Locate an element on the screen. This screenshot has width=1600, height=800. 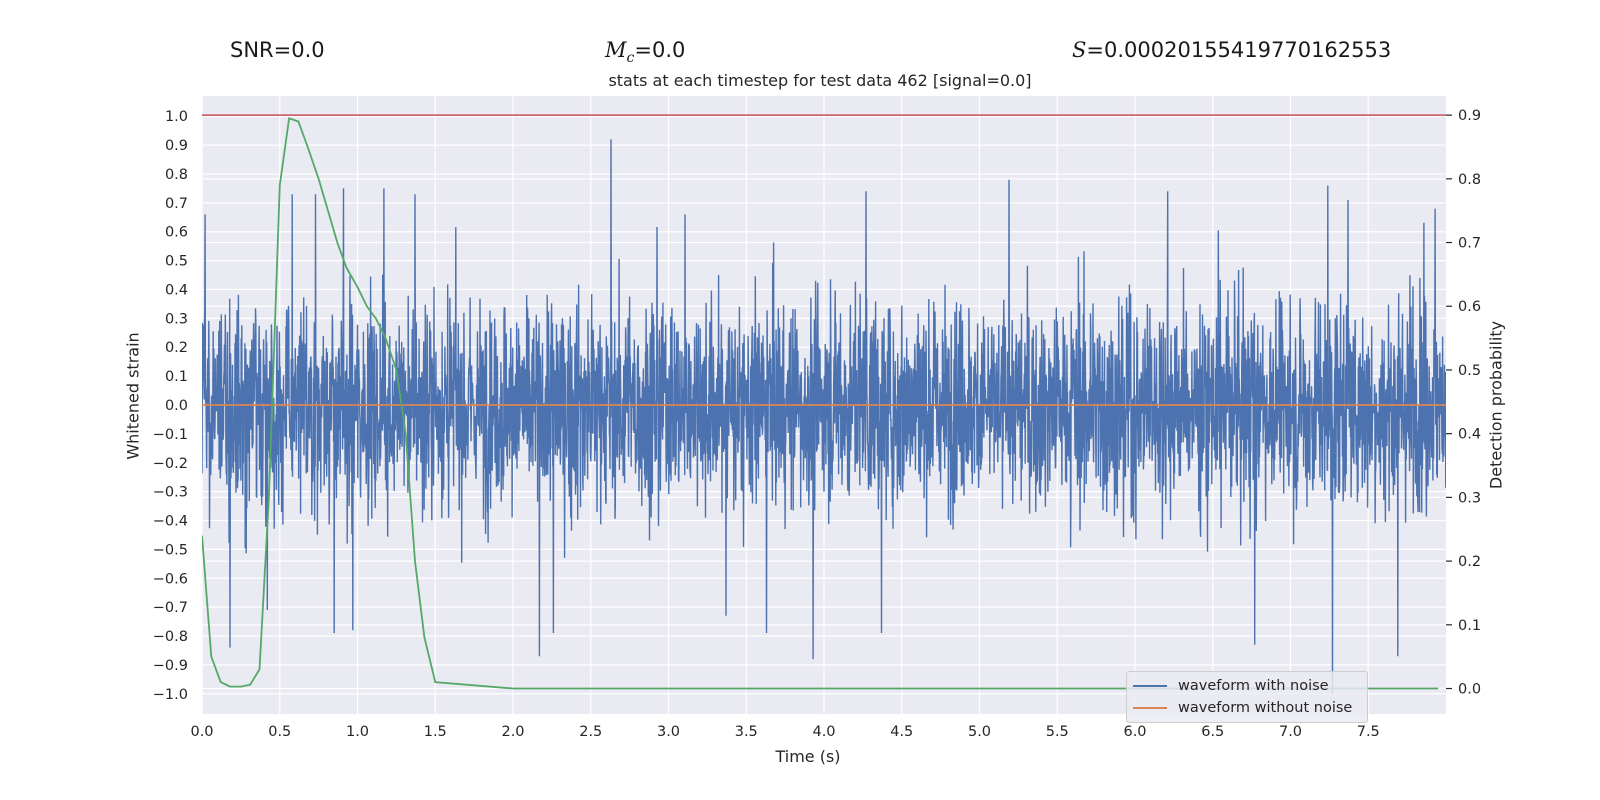
legend-item-with-noise: waveform with noise is located at coordinates (1231, 686).